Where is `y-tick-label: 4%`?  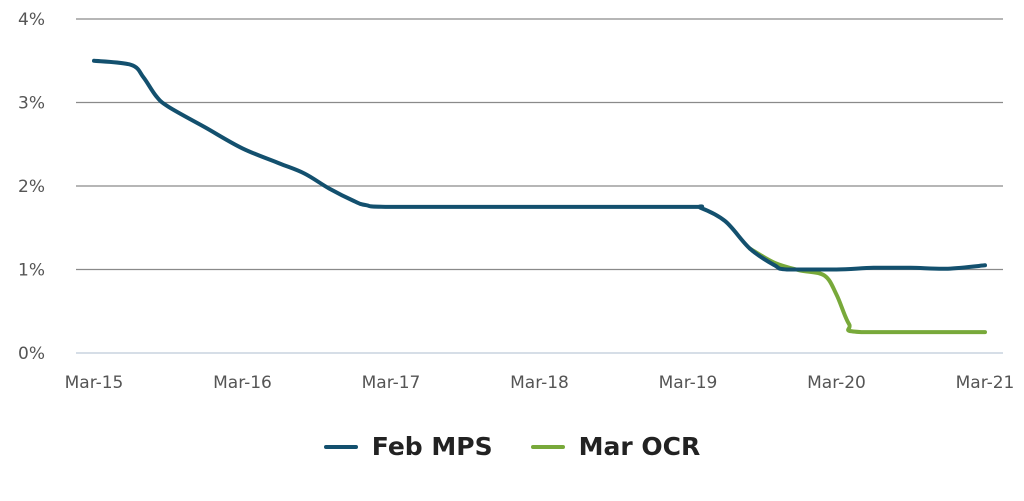 y-tick-label: 4% is located at coordinates (31, 20).